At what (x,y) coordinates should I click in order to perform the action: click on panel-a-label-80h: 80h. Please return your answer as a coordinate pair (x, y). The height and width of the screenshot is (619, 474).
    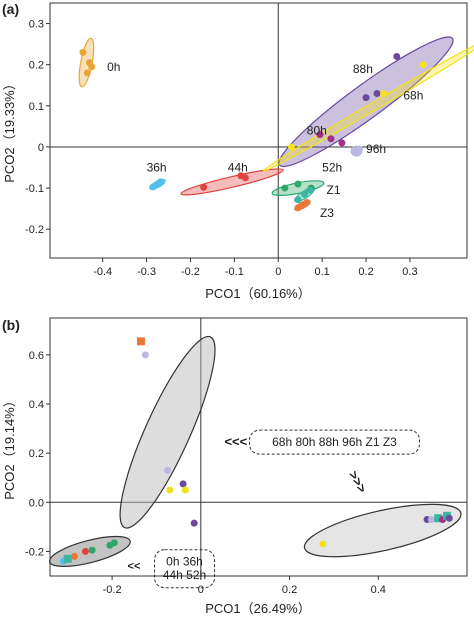
    Looking at the image, I should click on (317, 131).